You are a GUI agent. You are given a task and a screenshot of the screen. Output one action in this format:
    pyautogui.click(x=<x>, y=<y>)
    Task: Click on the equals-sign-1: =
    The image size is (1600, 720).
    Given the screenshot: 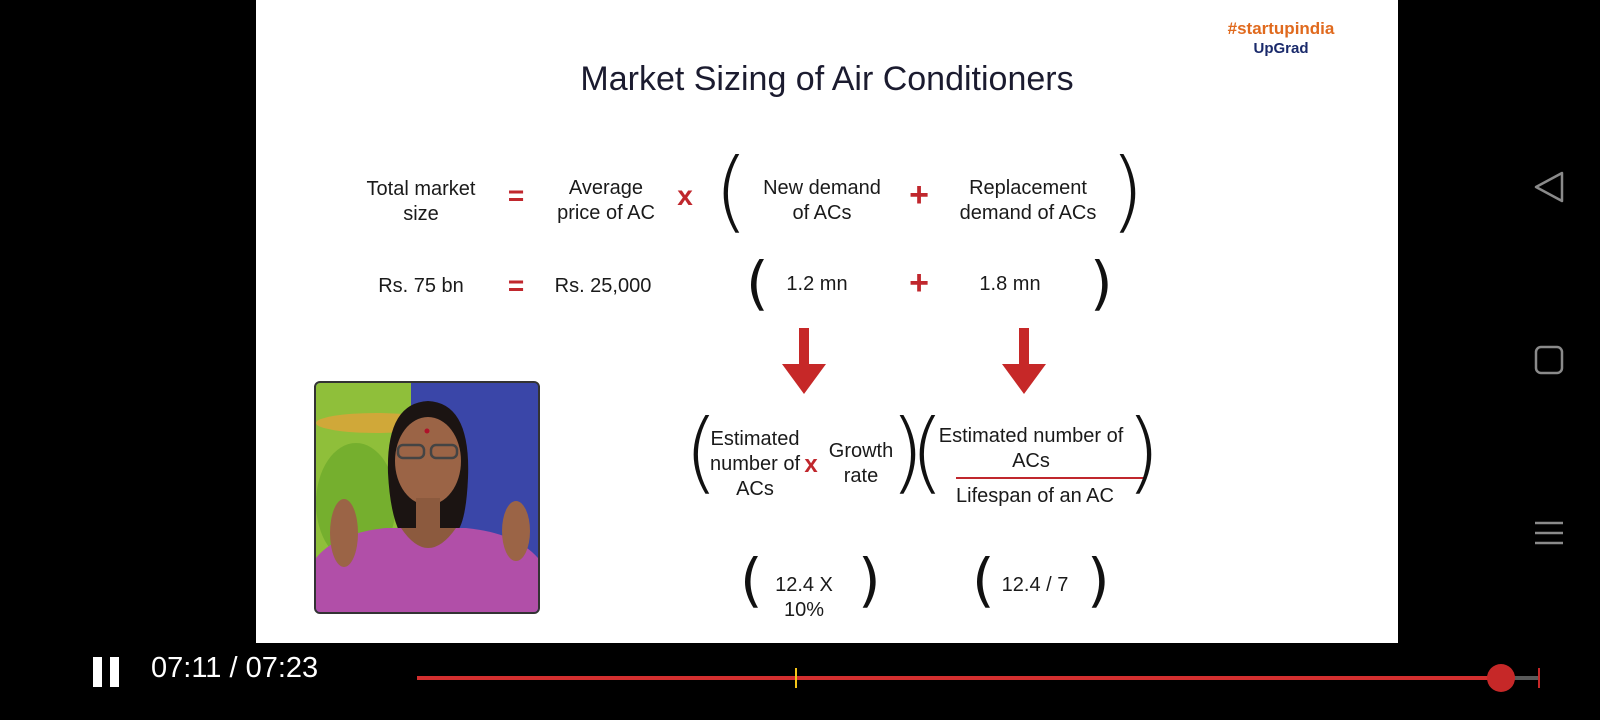 What is the action you would take?
    pyautogui.click(x=516, y=195)
    